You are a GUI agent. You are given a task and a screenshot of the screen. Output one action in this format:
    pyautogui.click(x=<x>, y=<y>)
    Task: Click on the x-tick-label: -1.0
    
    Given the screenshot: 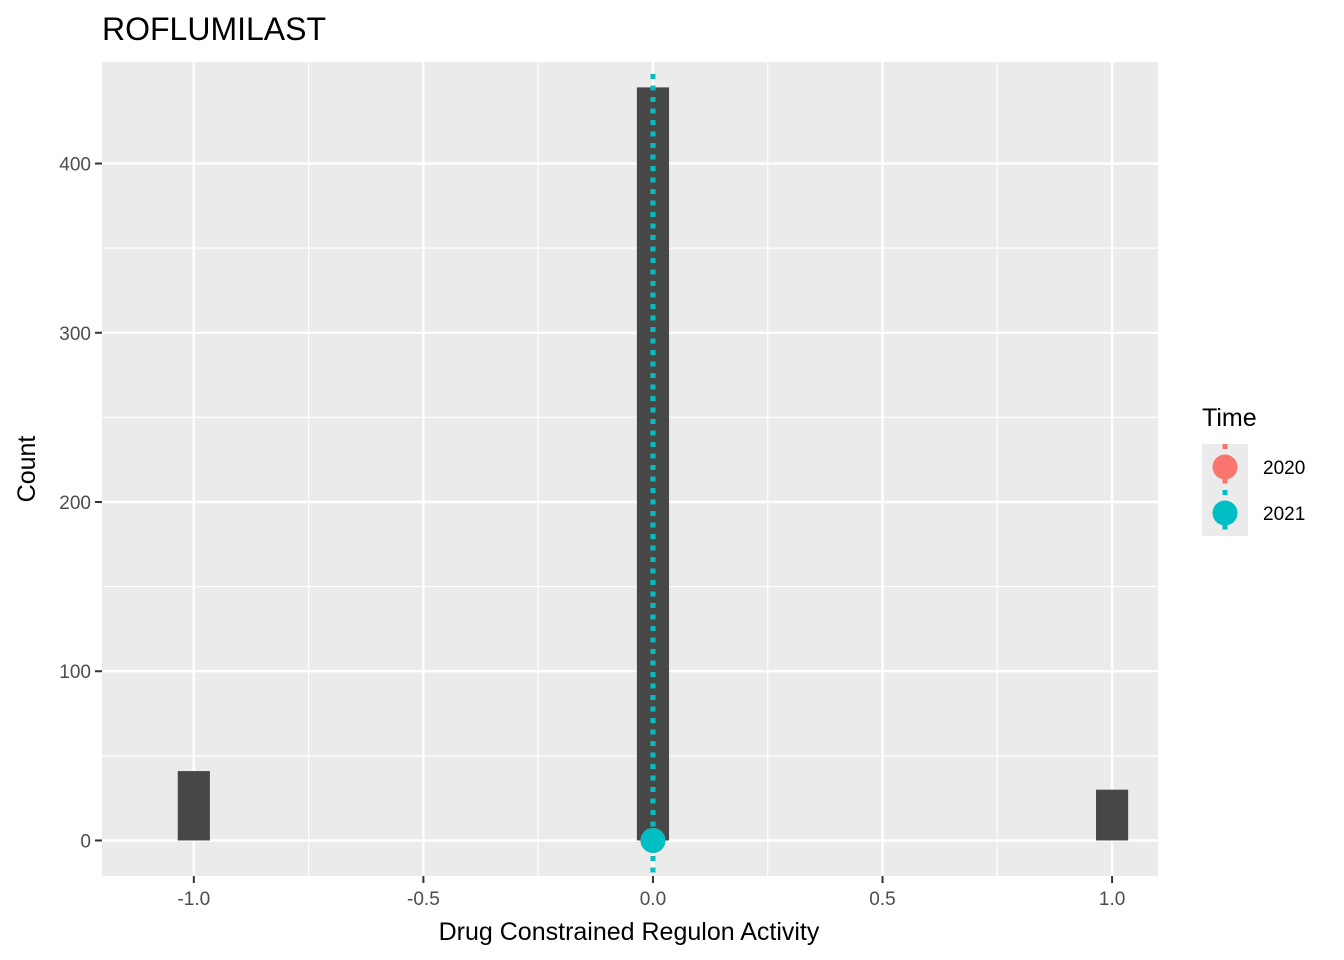 What is the action you would take?
    pyautogui.click(x=193, y=899)
    